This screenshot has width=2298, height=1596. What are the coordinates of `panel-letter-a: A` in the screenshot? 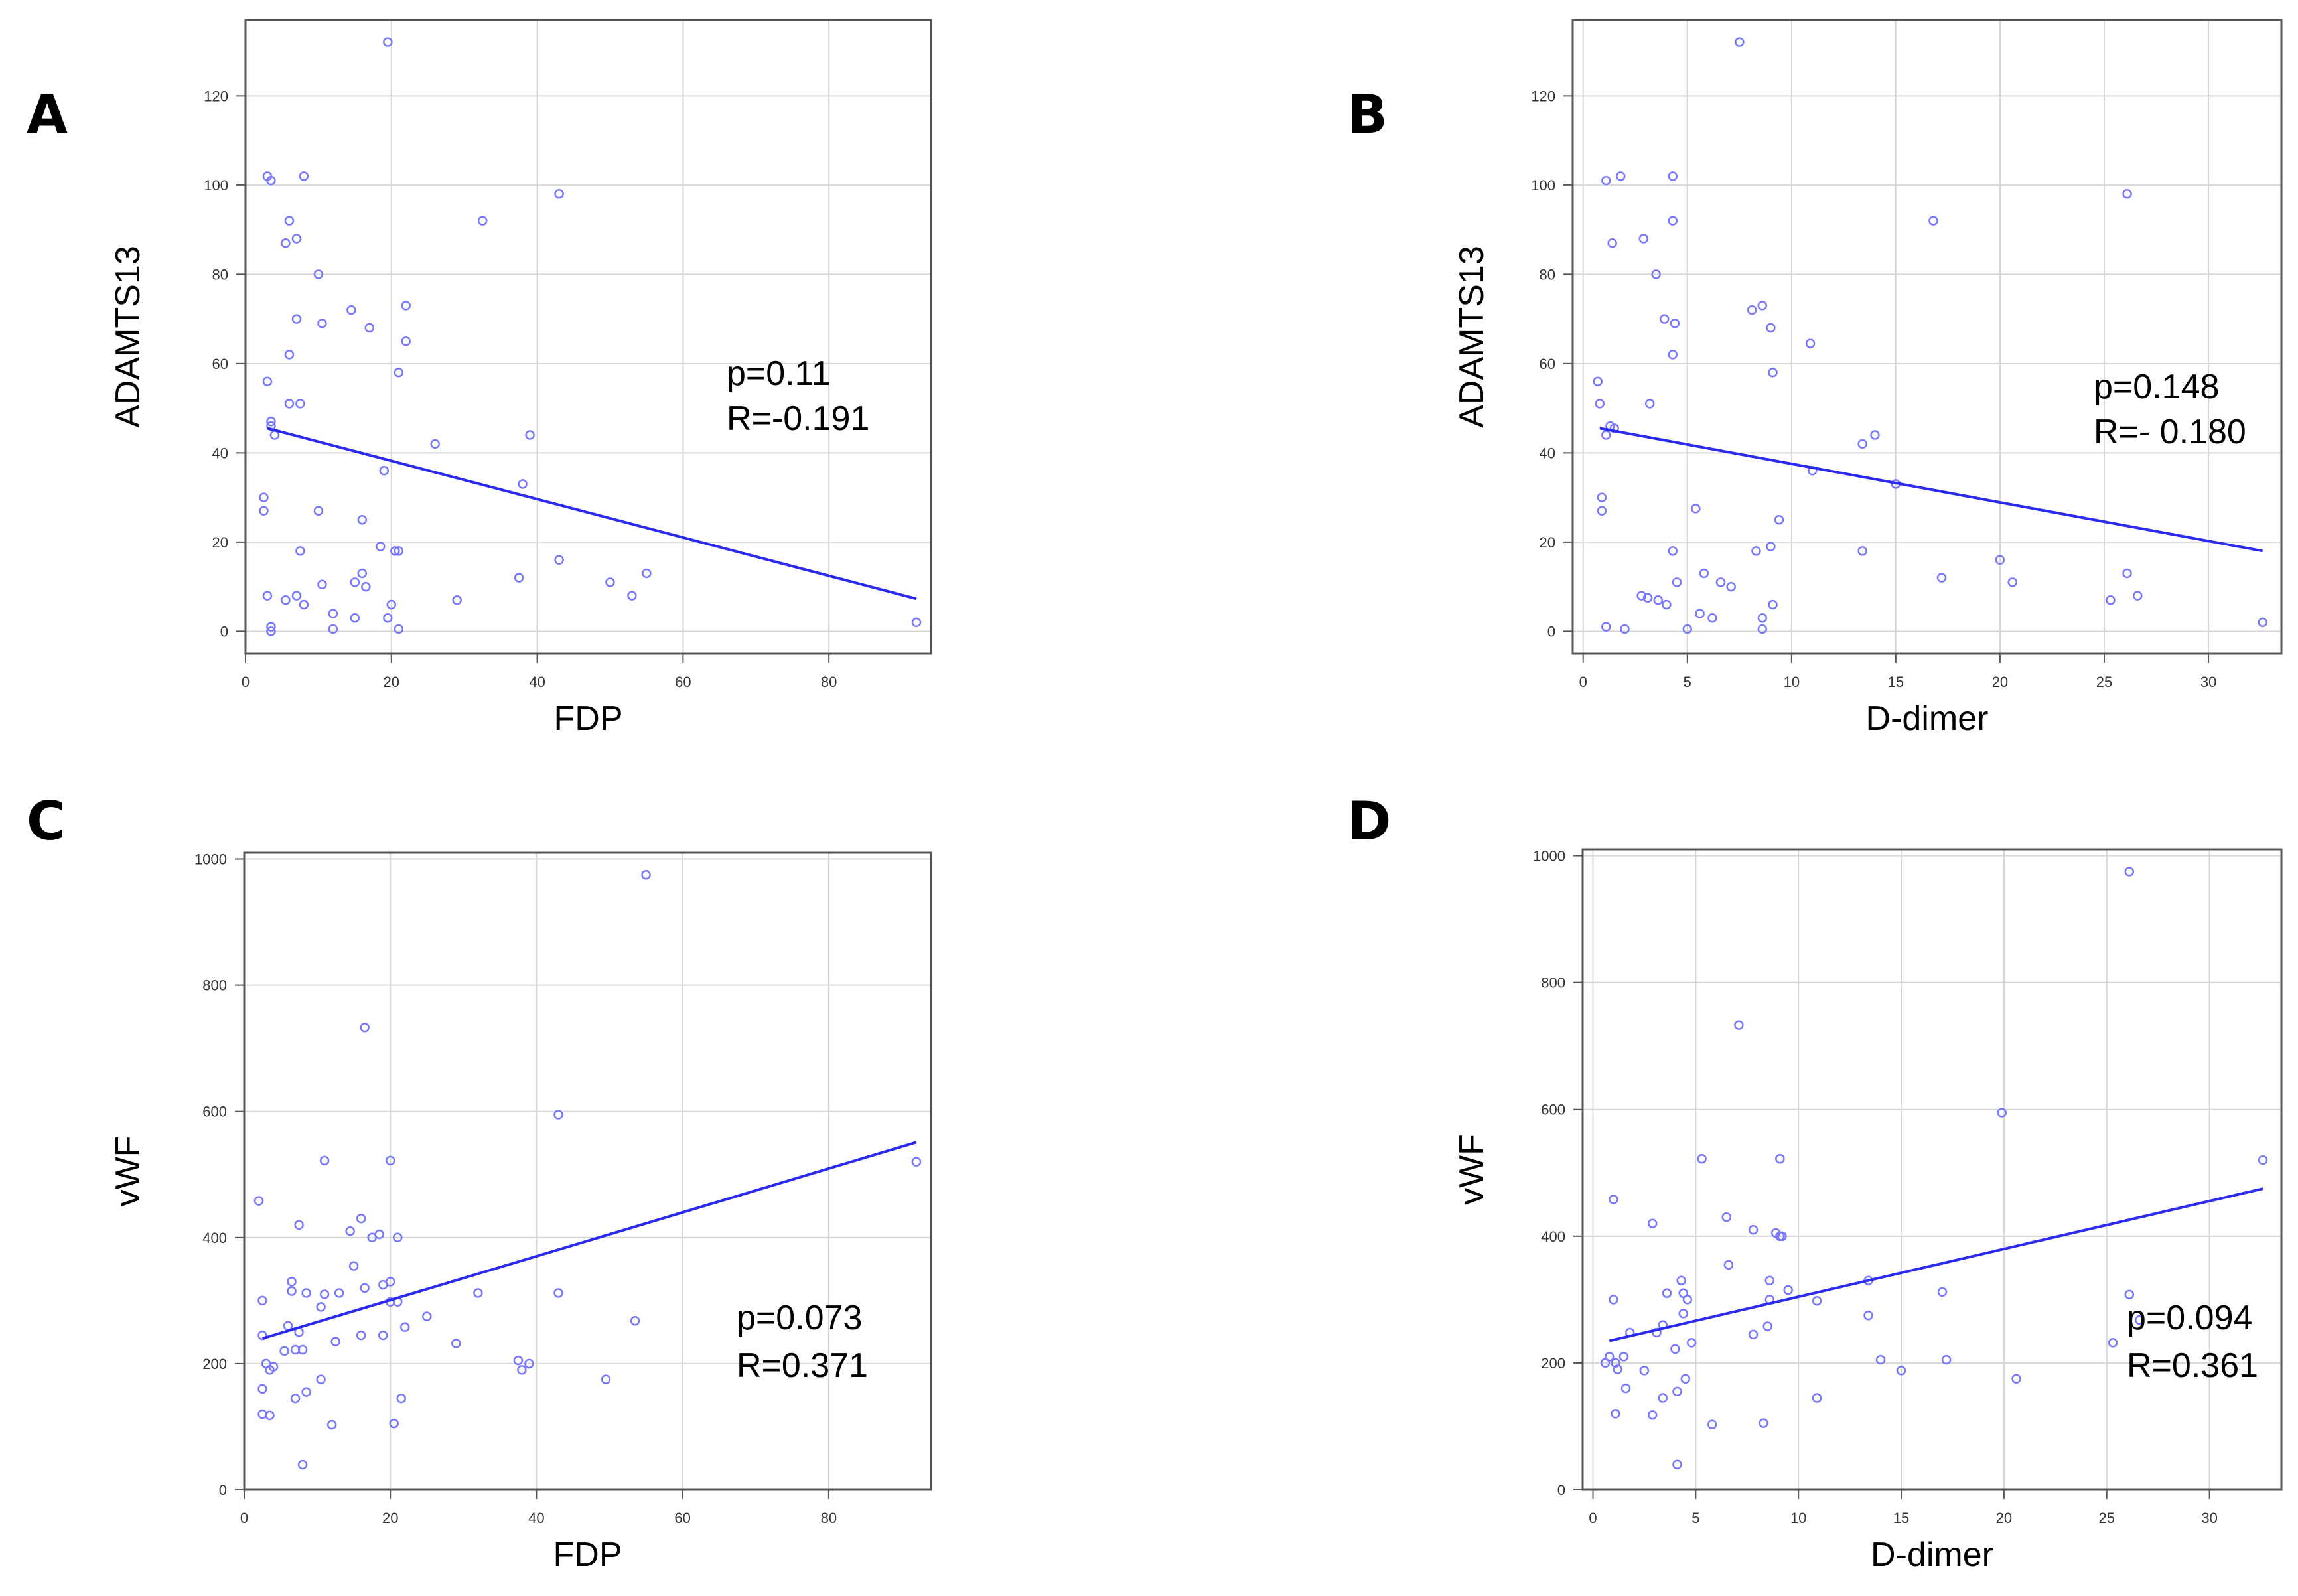 It's located at (47, 114).